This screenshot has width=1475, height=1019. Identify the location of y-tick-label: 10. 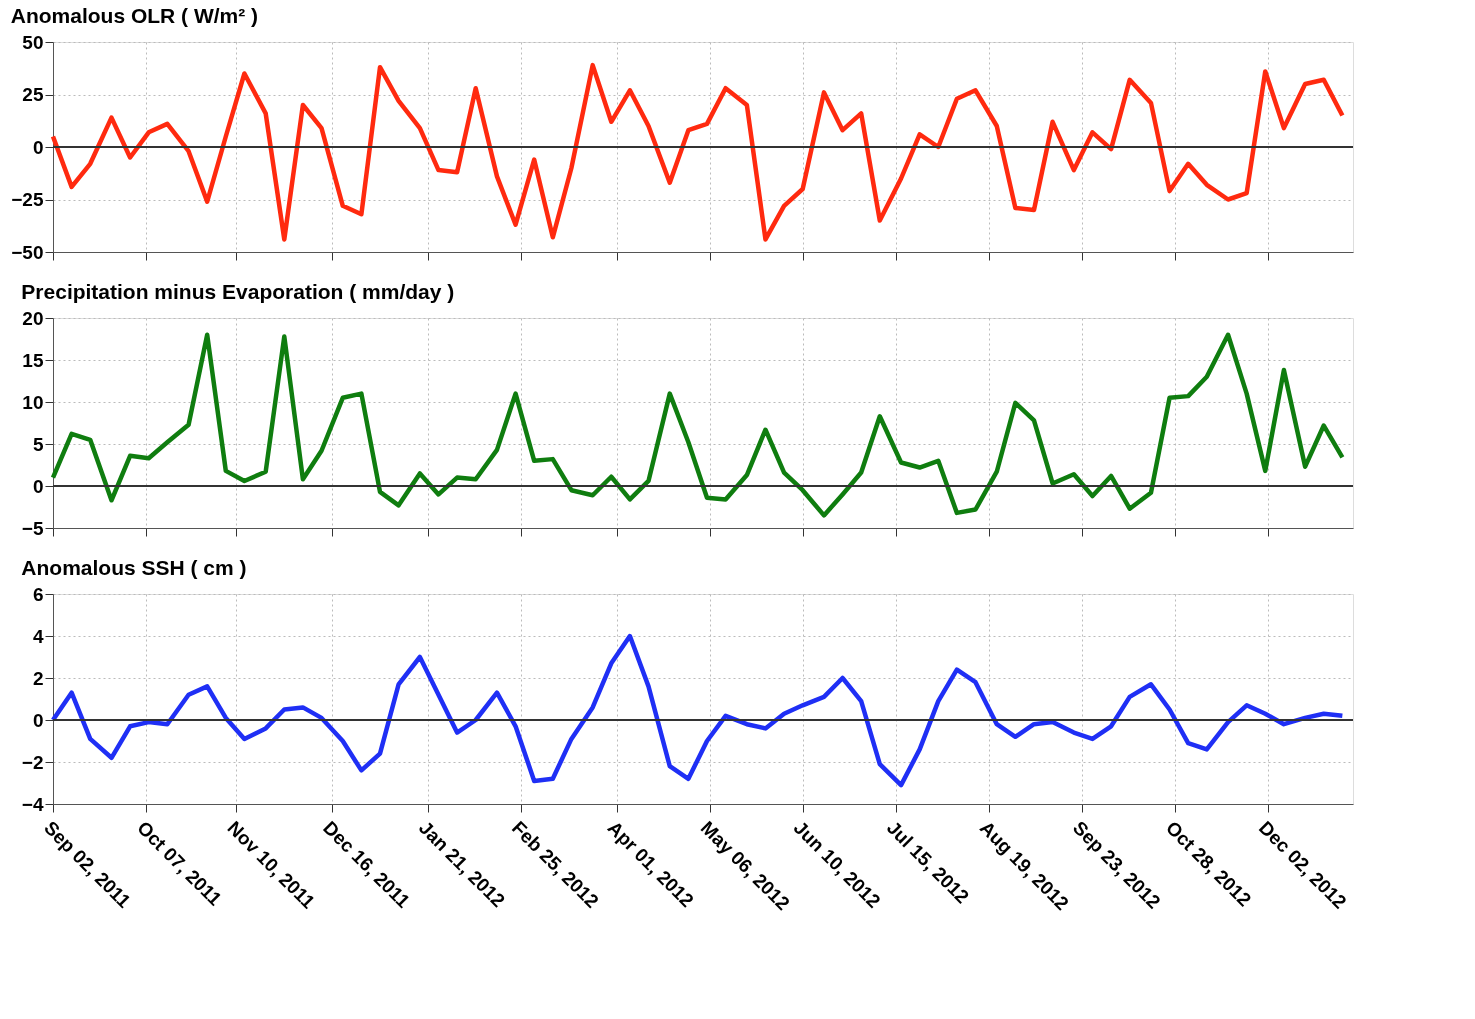
(33, 402).